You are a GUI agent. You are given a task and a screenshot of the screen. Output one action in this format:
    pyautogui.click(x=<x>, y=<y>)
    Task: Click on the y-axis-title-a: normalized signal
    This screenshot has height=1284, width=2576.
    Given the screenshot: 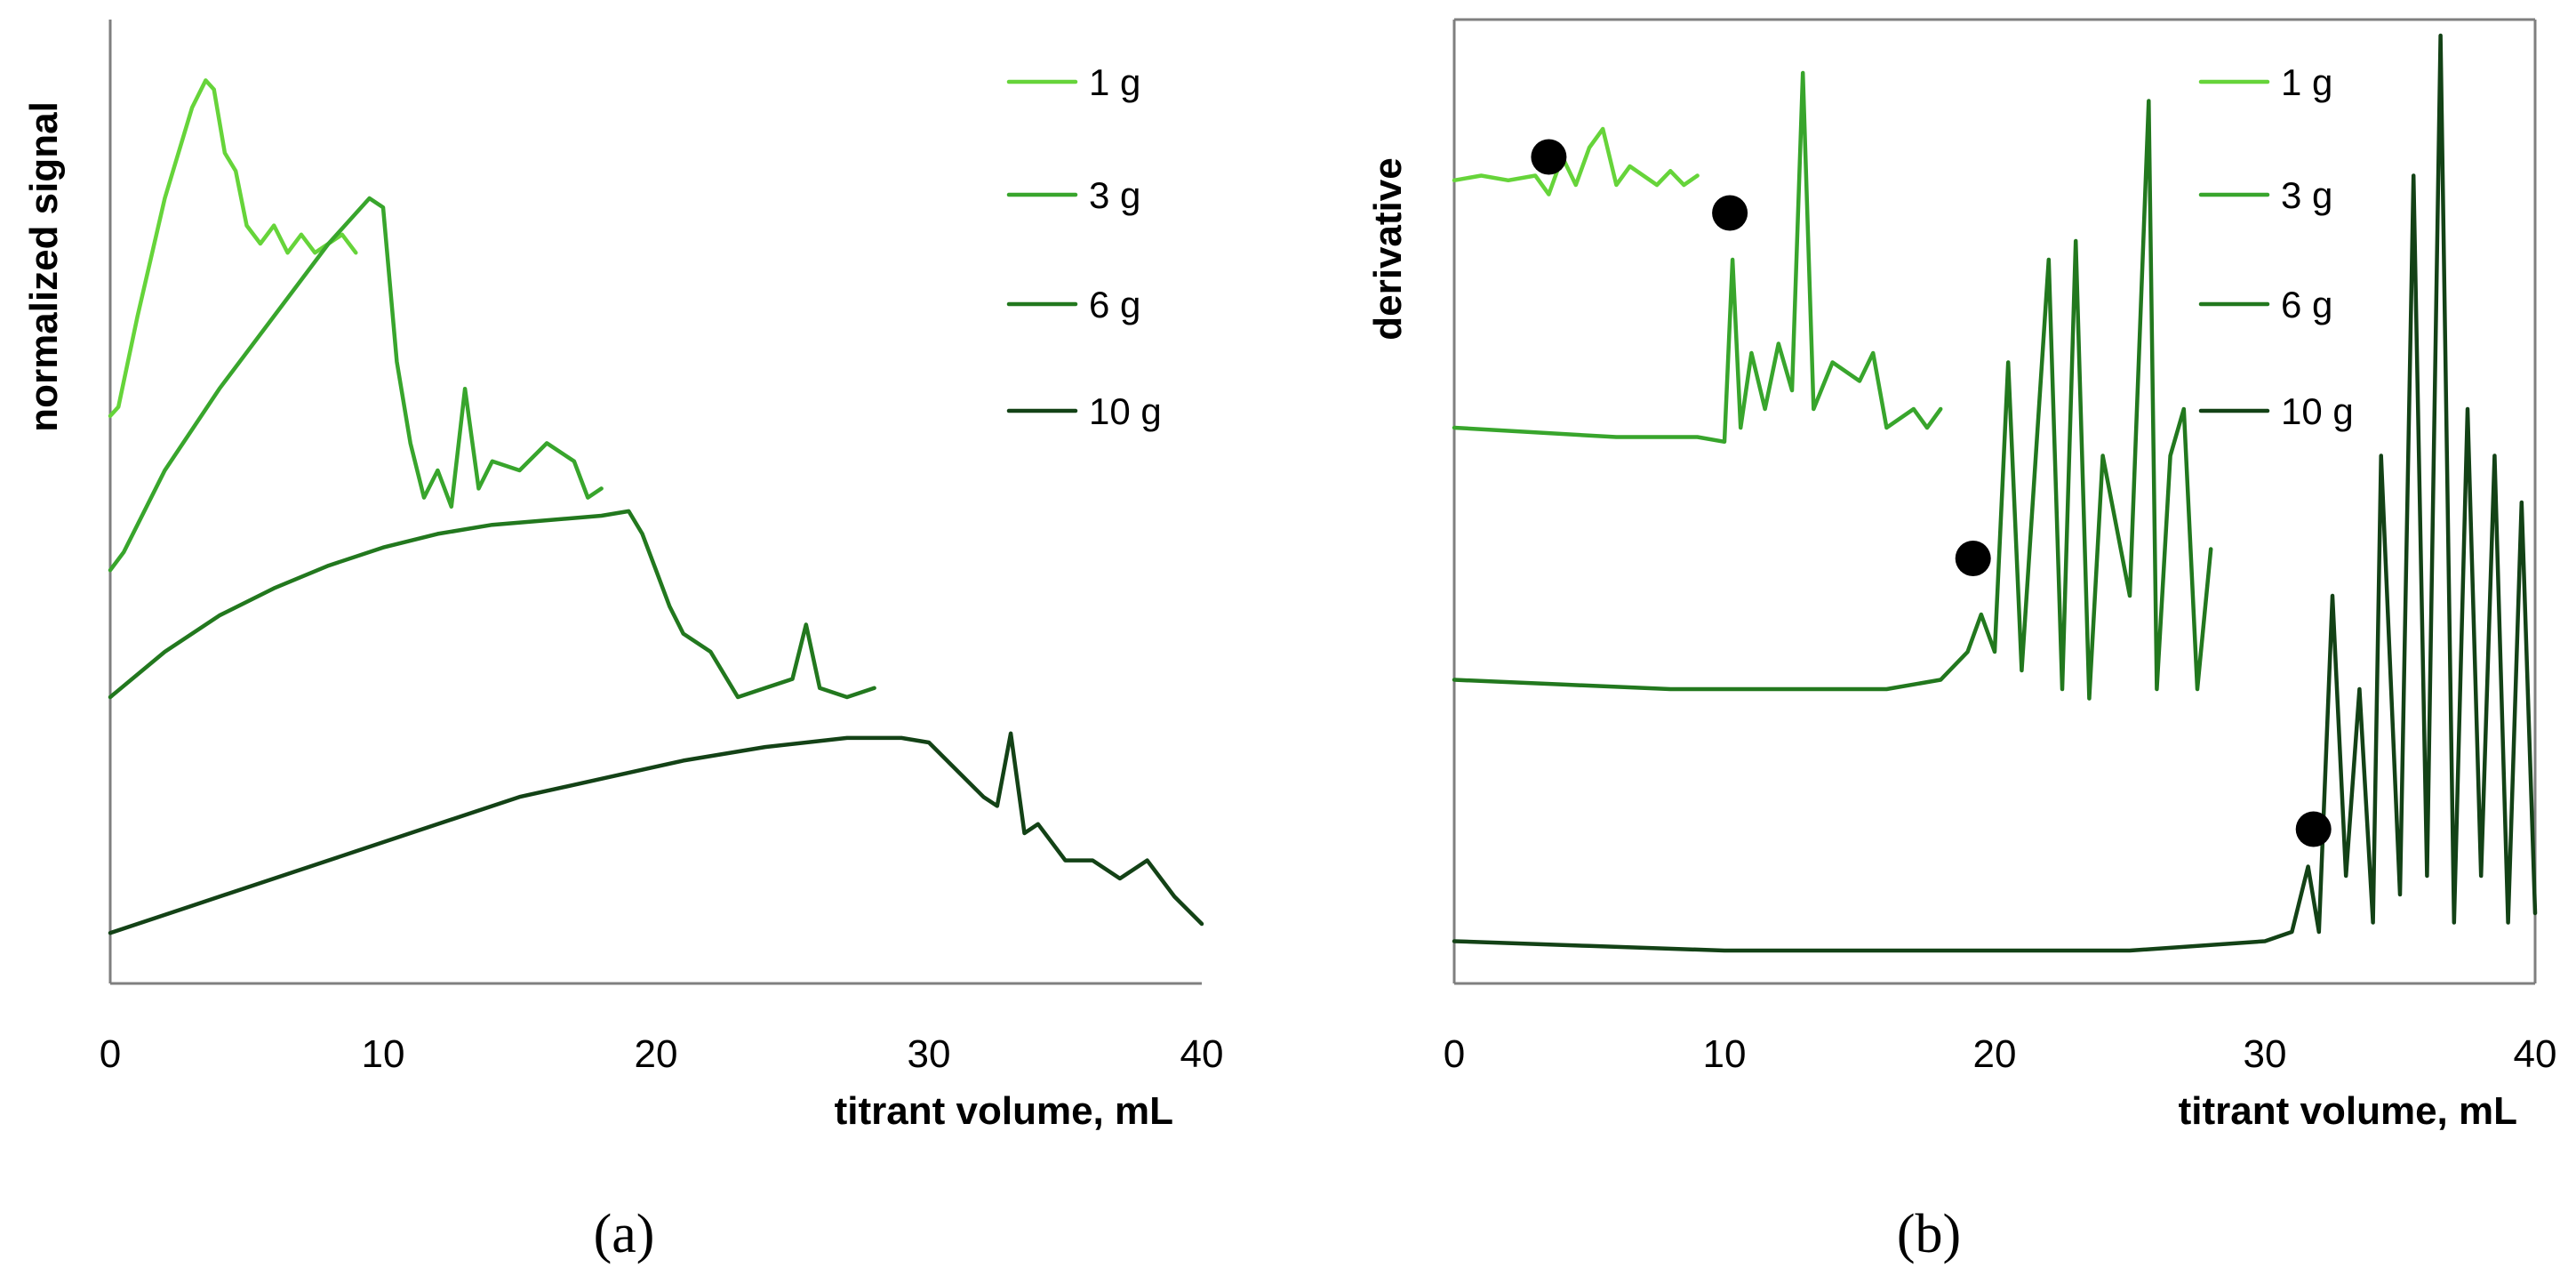 What is the action you would take?
    pyautogui.click(x=44, y=266)
    